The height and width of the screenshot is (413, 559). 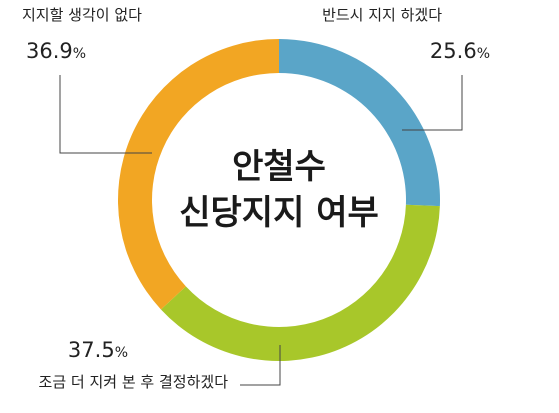 What do you see at coordinates (382, 15) in the screenshot?
I see `slice-label-definitely-support: 반드시 지지 하겠다` at bounding box center [382, 15].